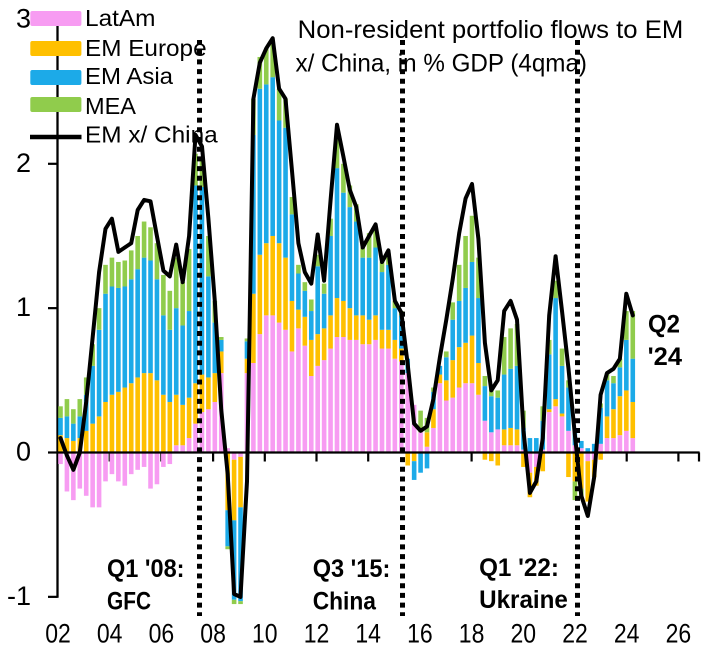 This screenshot has width=712, height=652. Describe the element at coordinates (23, 307) in the screenshot. I see `svg-text: 1` at that location.